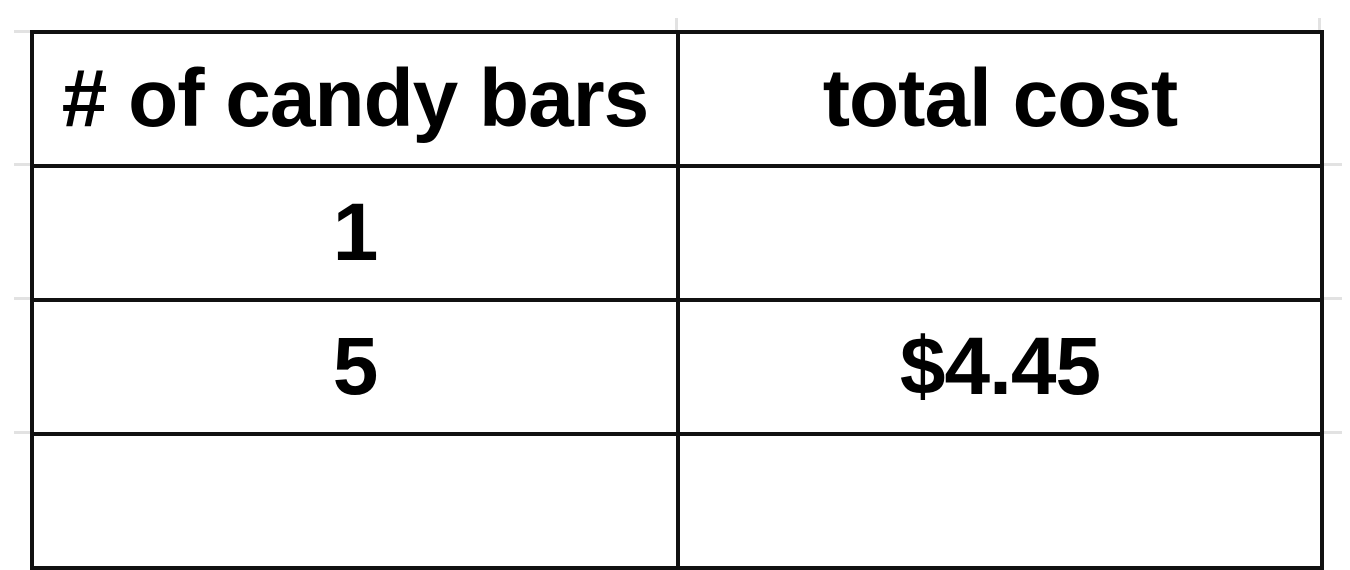 The width and height of the screenshot is (1350, 570). I want to click on table-cell: $4.45, so click(1000, 367).